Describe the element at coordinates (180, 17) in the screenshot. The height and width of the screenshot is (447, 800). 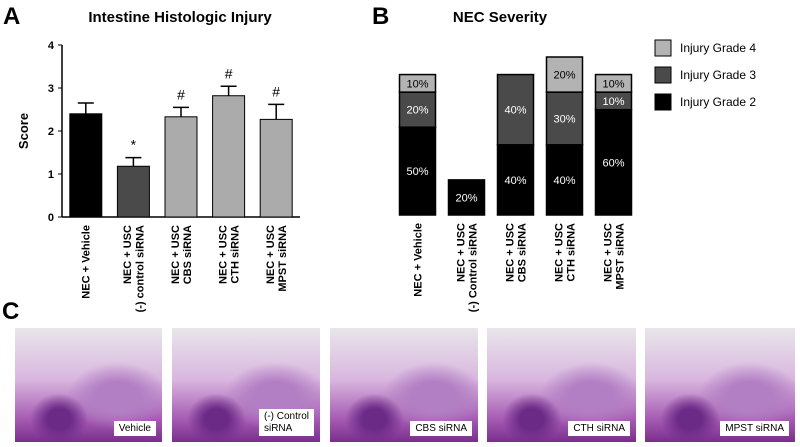
I see `chart-title: Intestine Histologic Injury` at that location.